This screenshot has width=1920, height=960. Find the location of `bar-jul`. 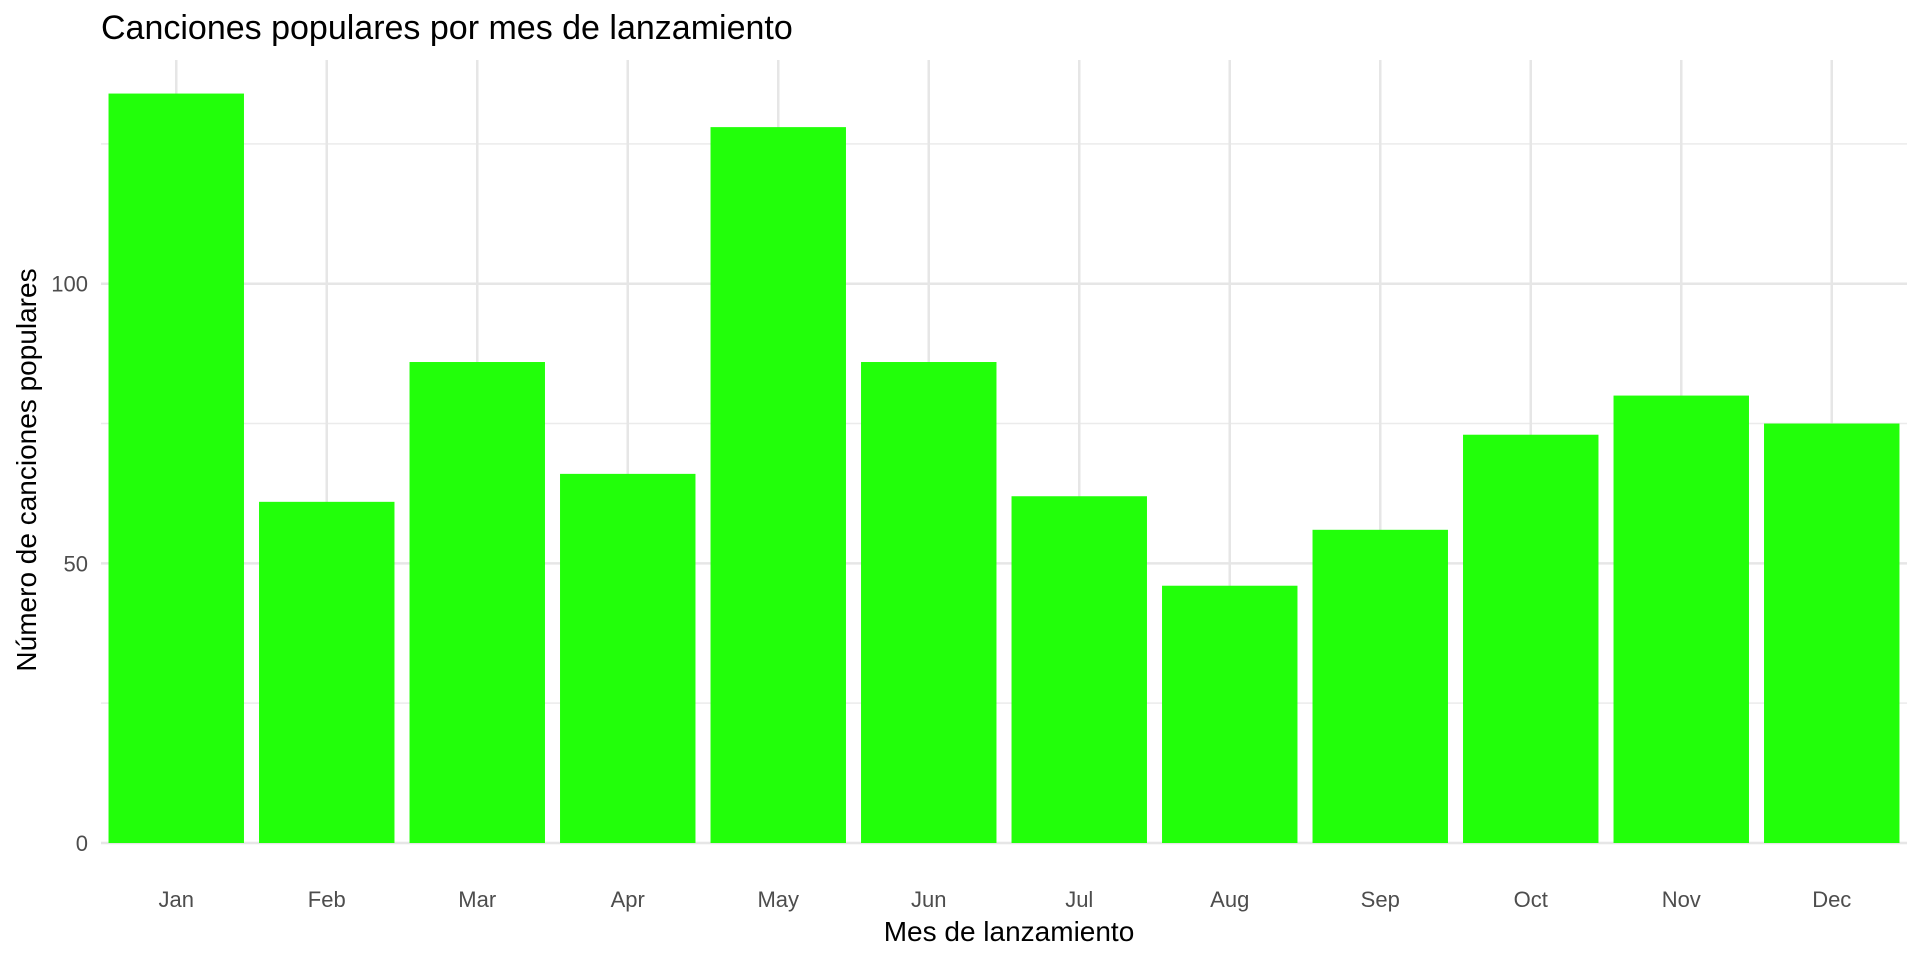

bar-jul is located at coordinates (1079, 669).